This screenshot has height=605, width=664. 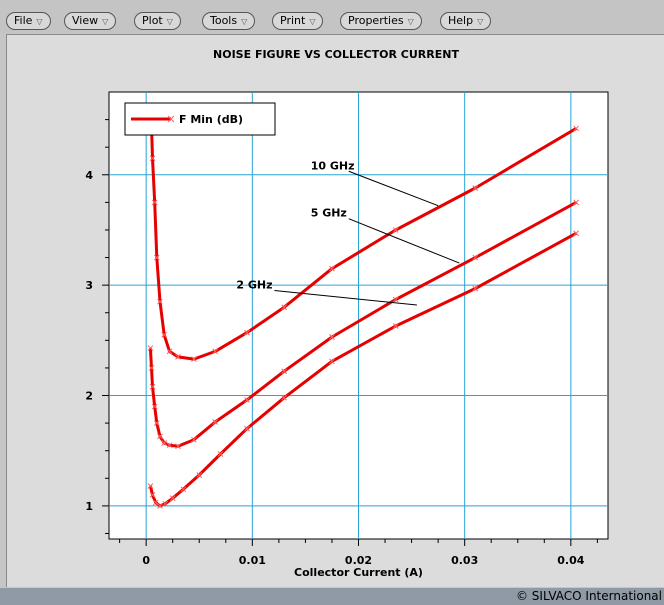 I want to click on menu-plot-button: Plot ▽, so click(x=157, y=21).